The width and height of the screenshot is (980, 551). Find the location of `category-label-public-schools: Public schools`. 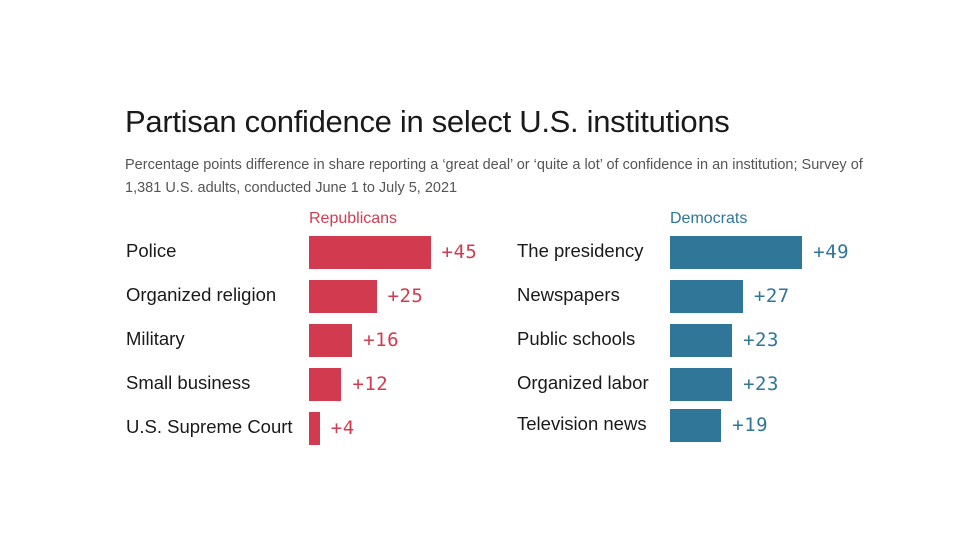

category-label-public-schools: Public schools is located at coordinates (576, 338).